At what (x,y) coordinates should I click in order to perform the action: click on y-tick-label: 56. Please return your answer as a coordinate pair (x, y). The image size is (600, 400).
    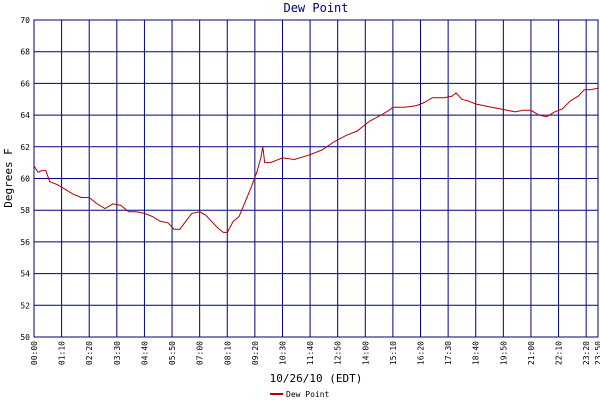
    Looking at the image, I should click on (25, 242).